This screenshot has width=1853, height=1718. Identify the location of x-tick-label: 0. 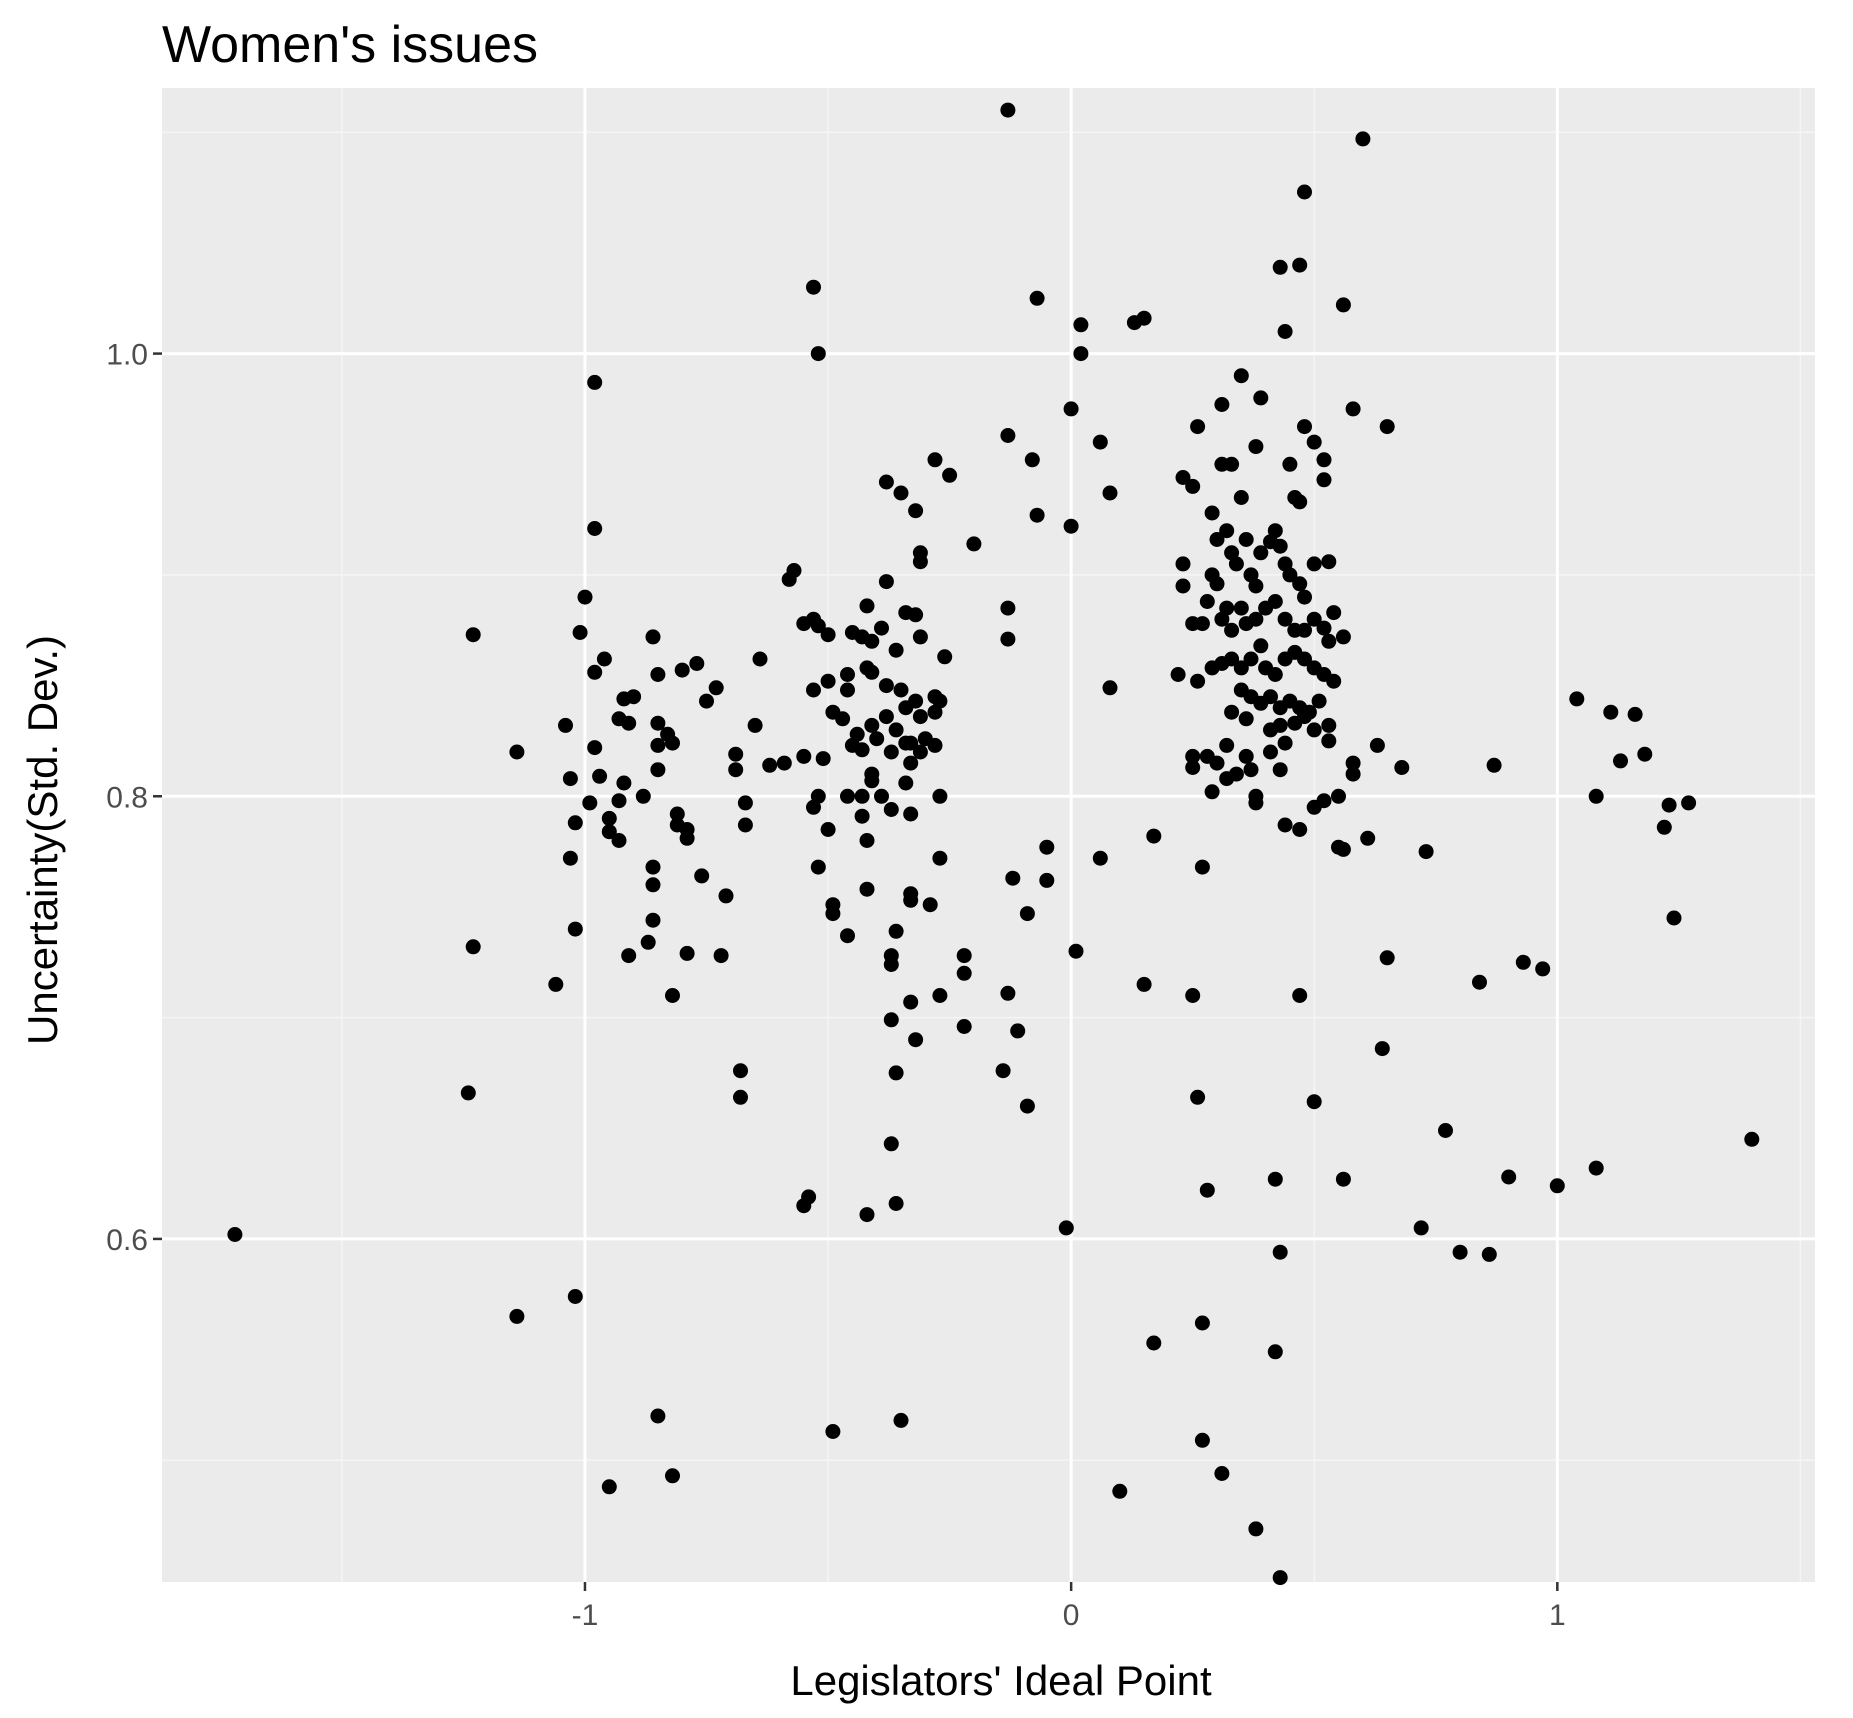
(1071, 1615).